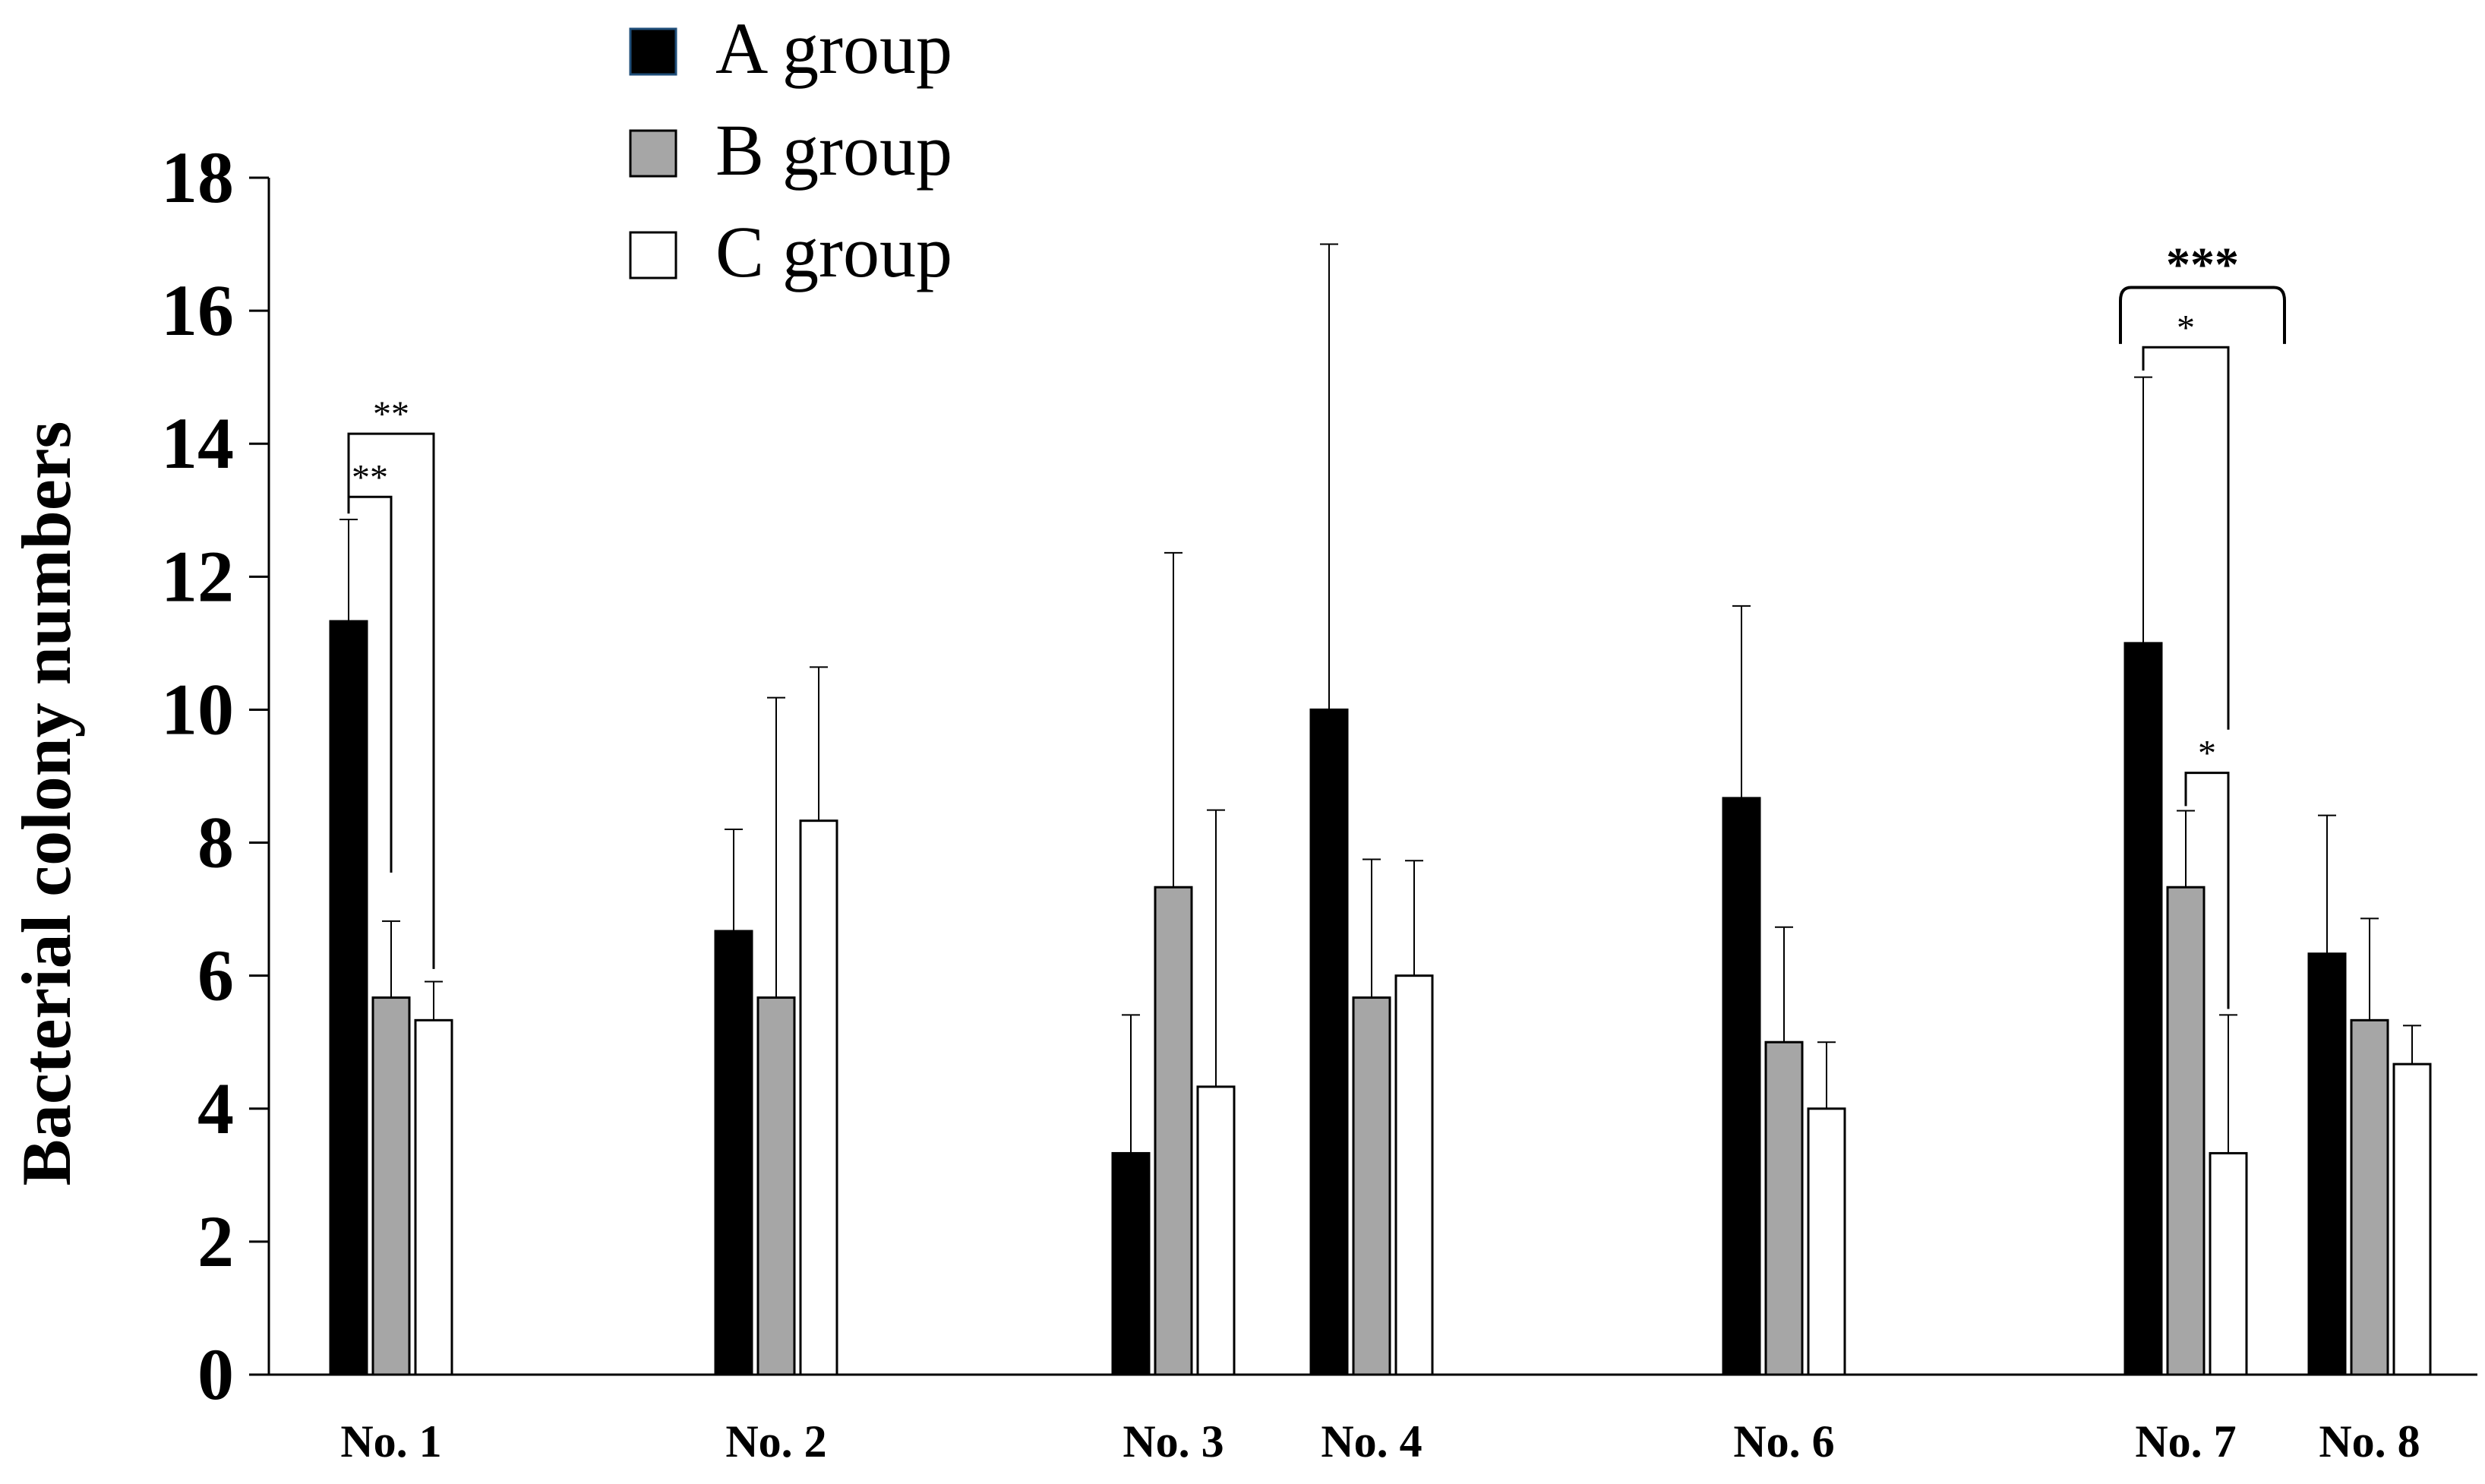 This screenshot has width=2485, height=1484. I want to click on legend-label: A group, so click(833, 48).